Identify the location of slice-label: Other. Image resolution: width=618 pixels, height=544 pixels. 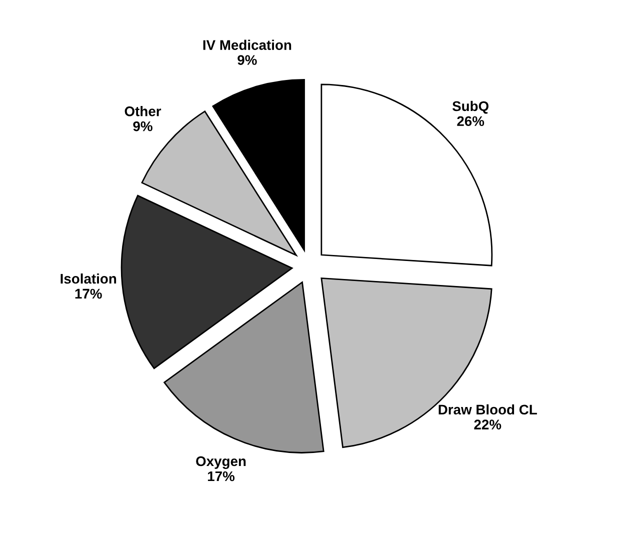
(143, 111).